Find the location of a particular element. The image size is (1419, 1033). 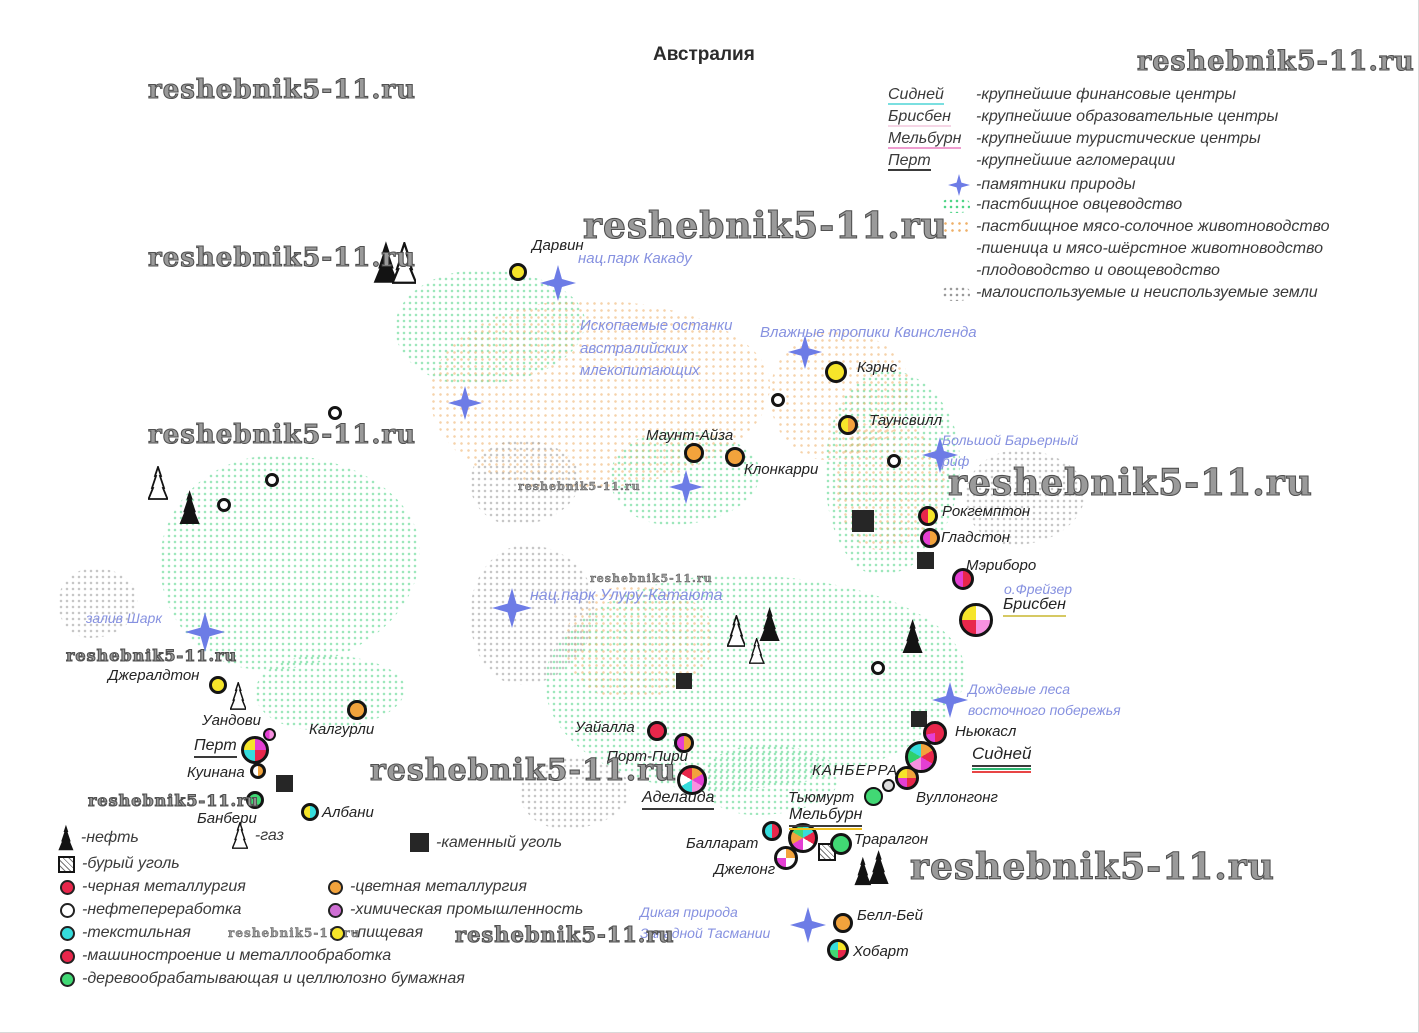

city-label-sidney: Сидней is located at coordinates (1002, 758).